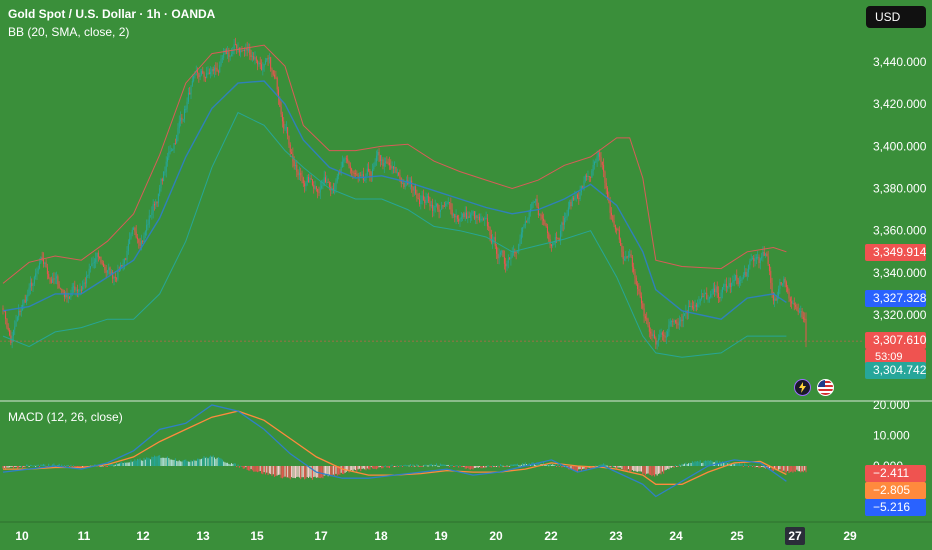 The width and height of the screenshot is (932, 550). What do you see at coordinates (895, 507) in the screenshot?
I see `macd-badge` at bounding box center [895, 507].